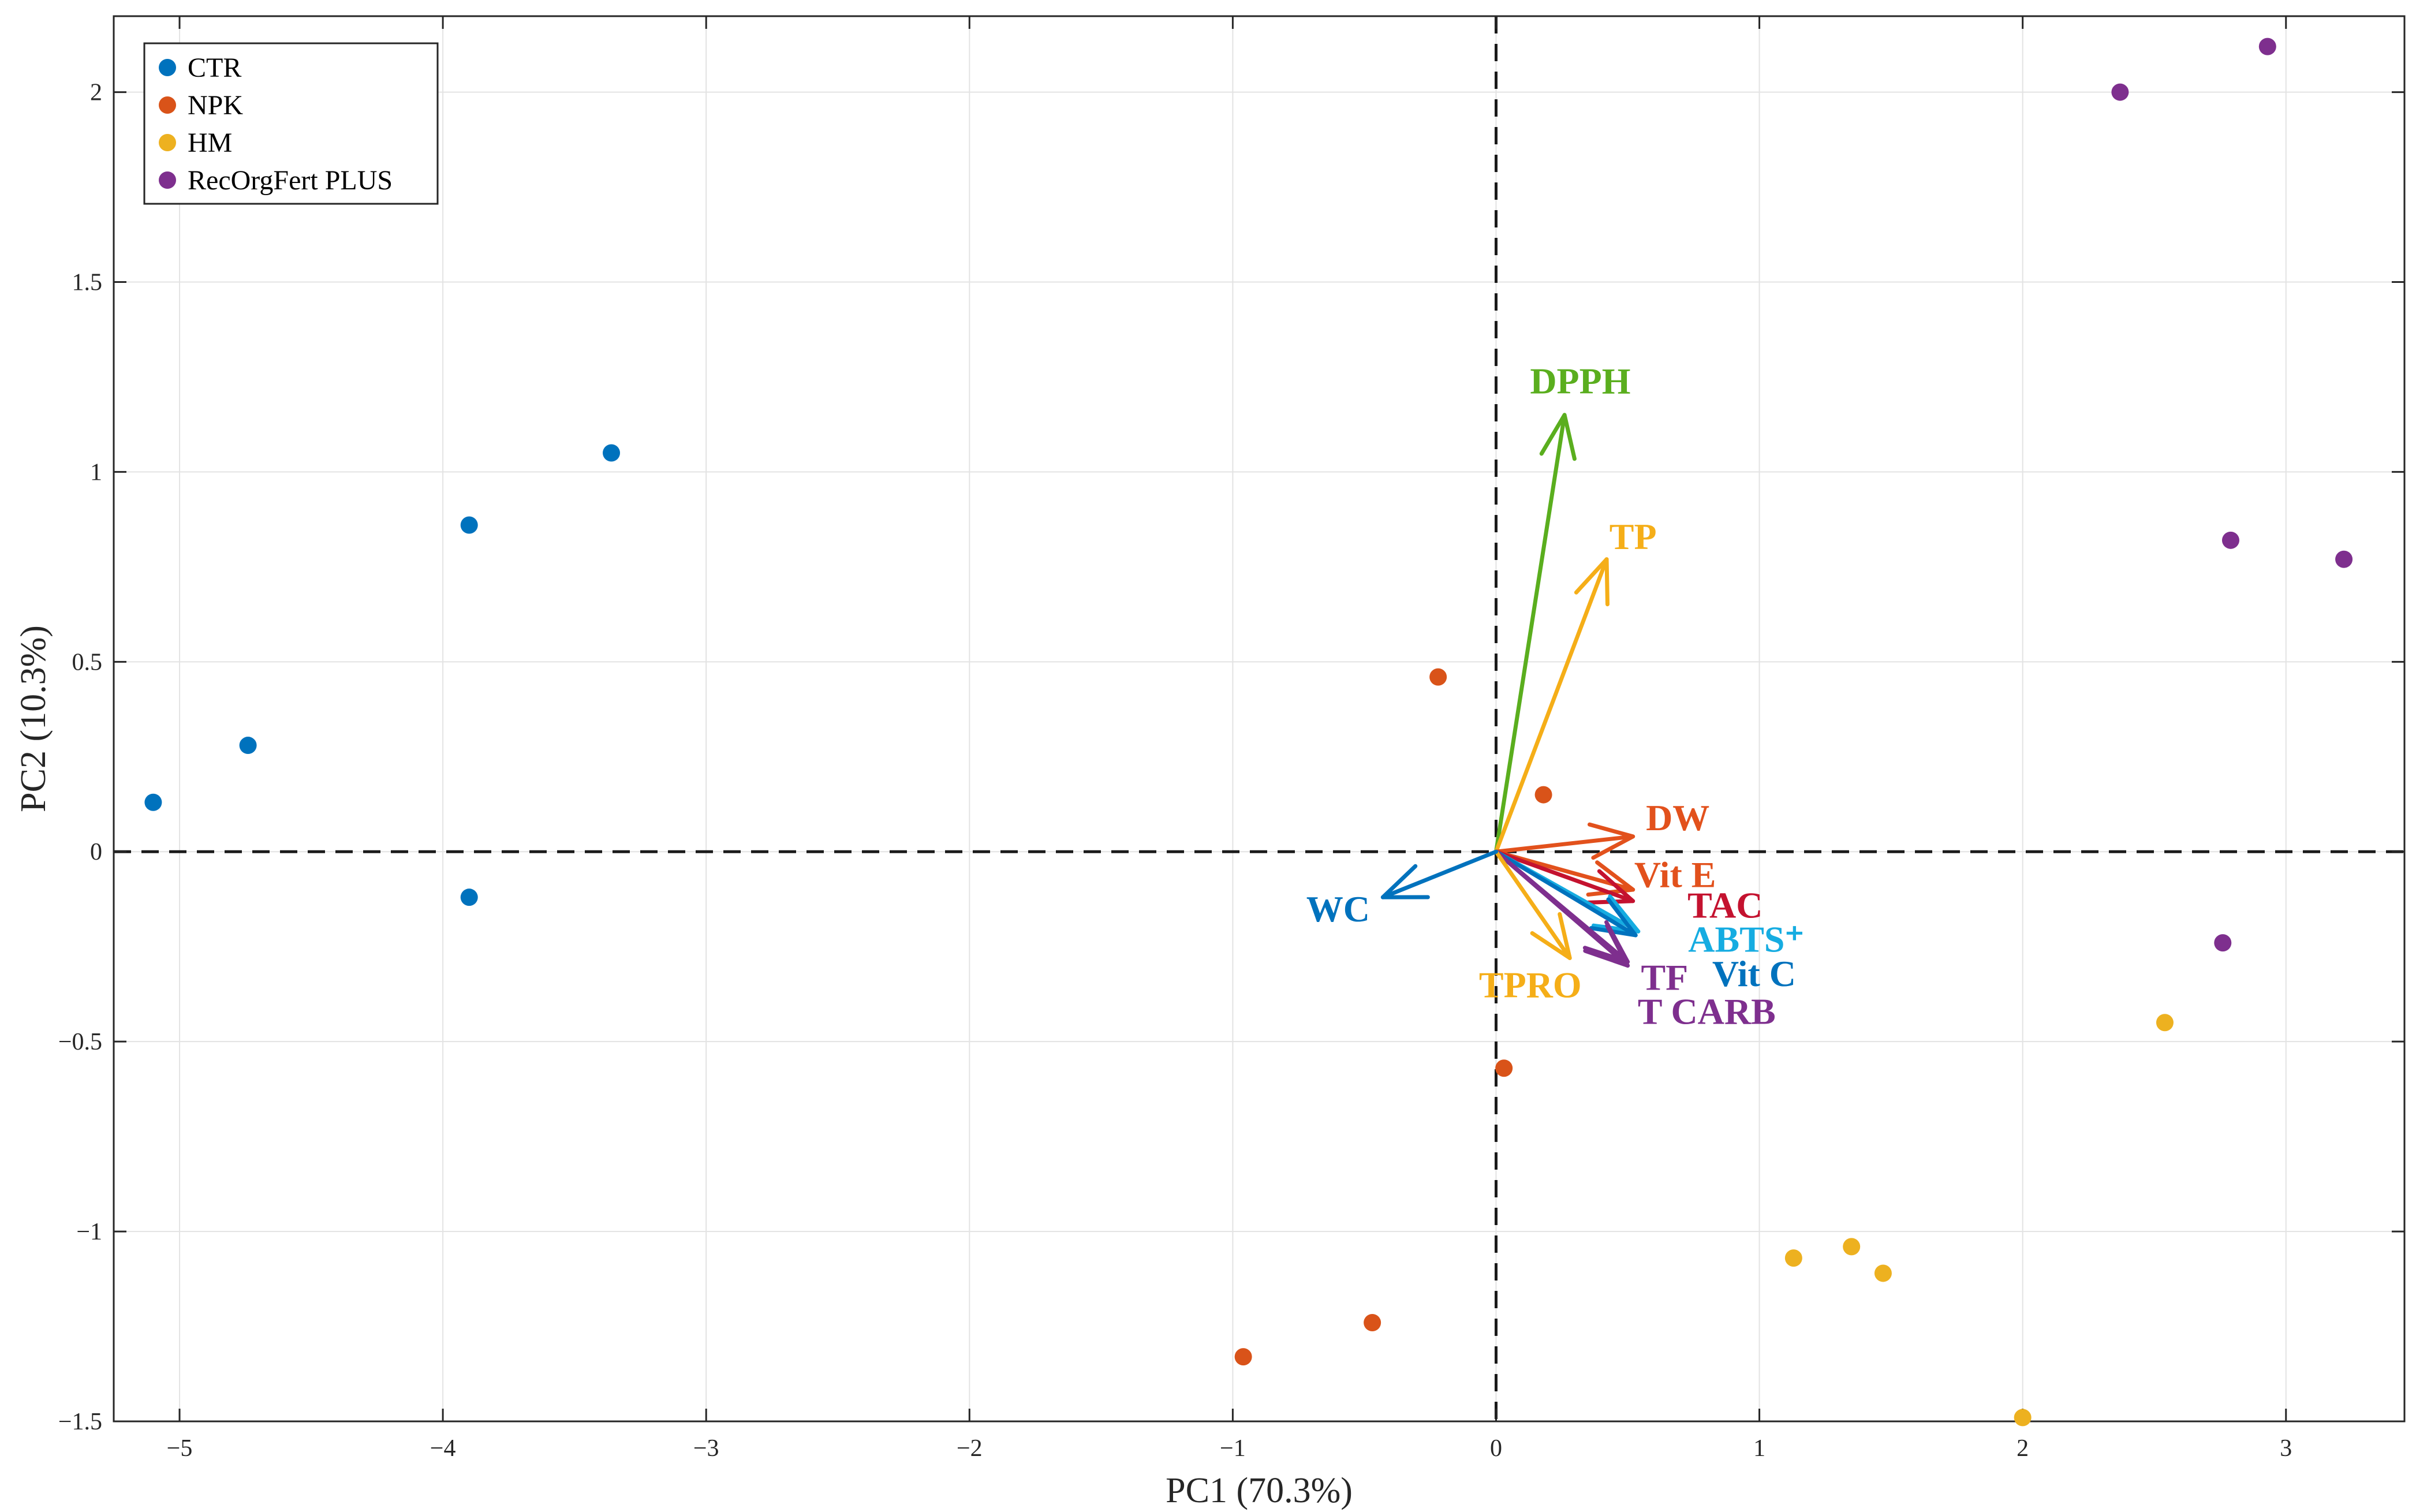  I want to click on loading-arrowhead-dw, so click(1611, 841).